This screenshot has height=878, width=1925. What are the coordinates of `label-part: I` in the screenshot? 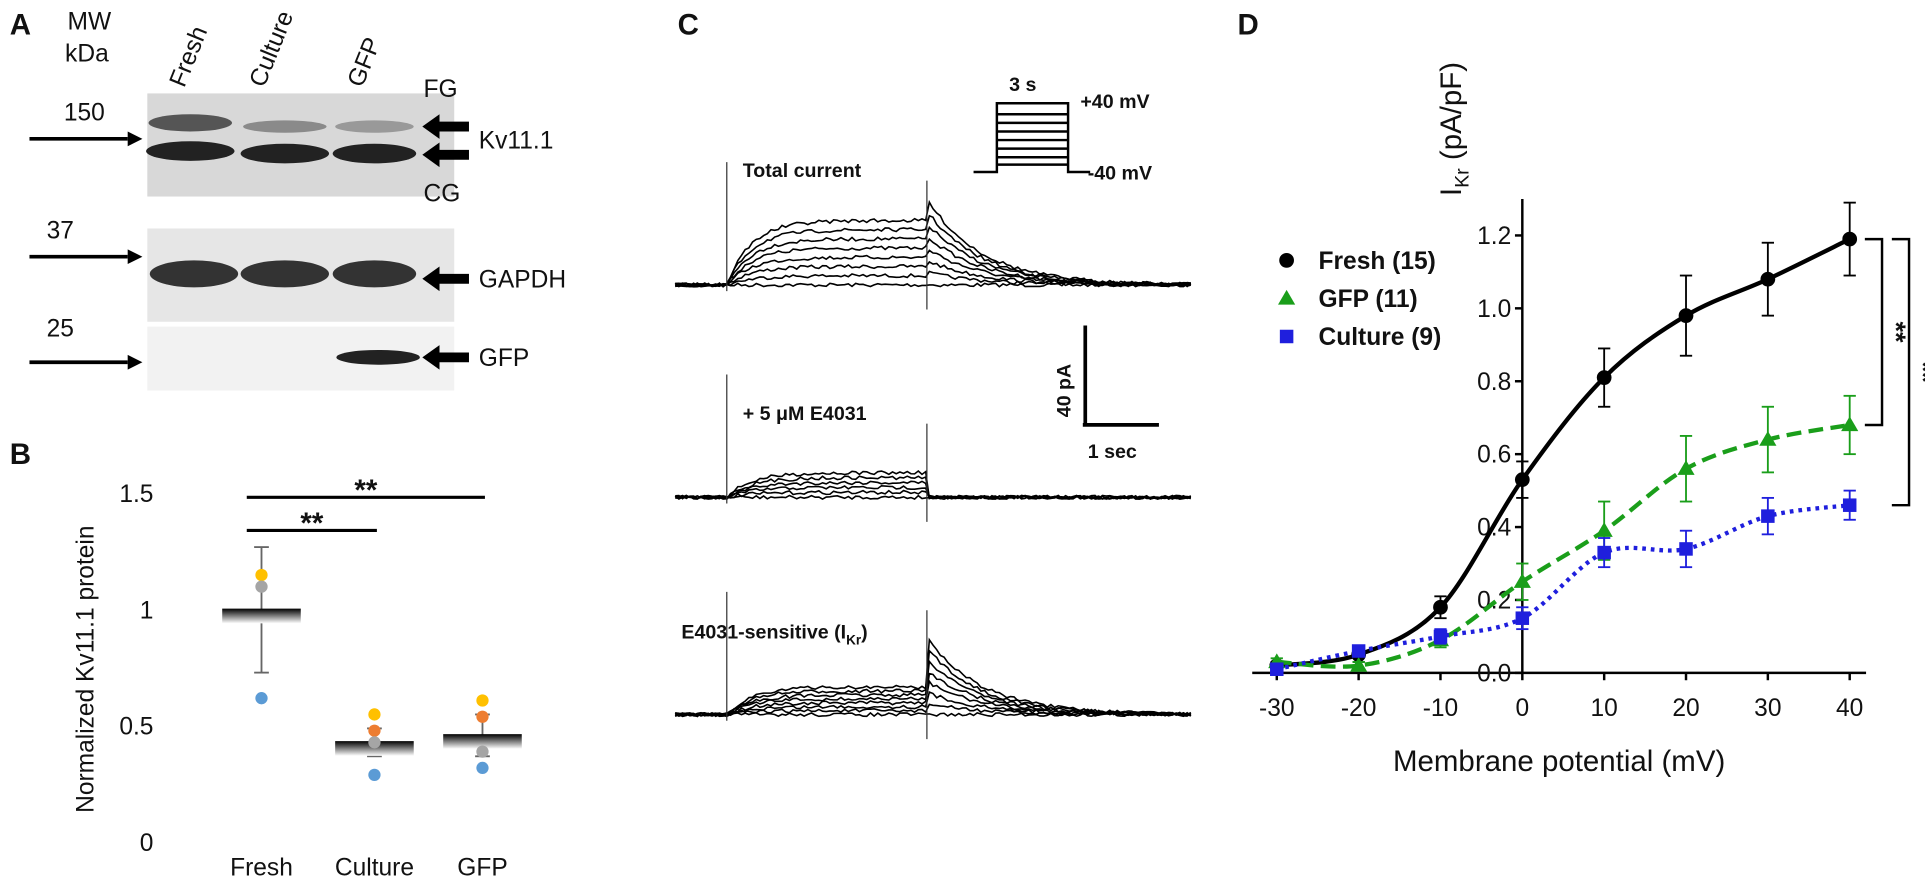 It's located at (1451, 192).